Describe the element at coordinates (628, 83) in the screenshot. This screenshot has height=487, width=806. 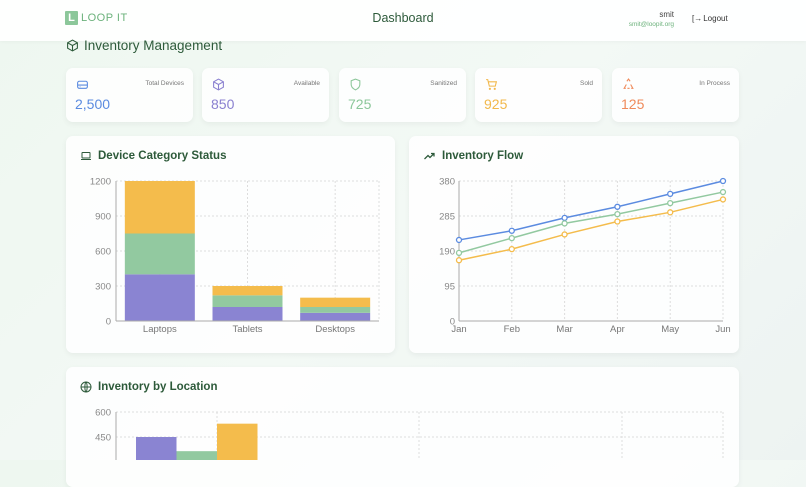
I see `recycle-icon` at that location.